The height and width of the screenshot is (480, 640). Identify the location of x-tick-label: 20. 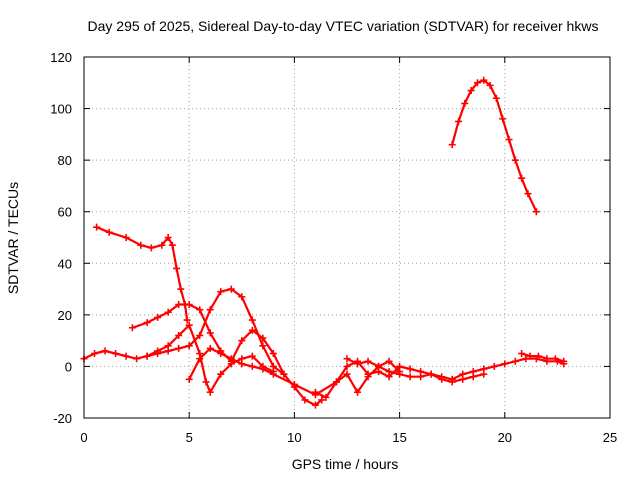
(505, 437).